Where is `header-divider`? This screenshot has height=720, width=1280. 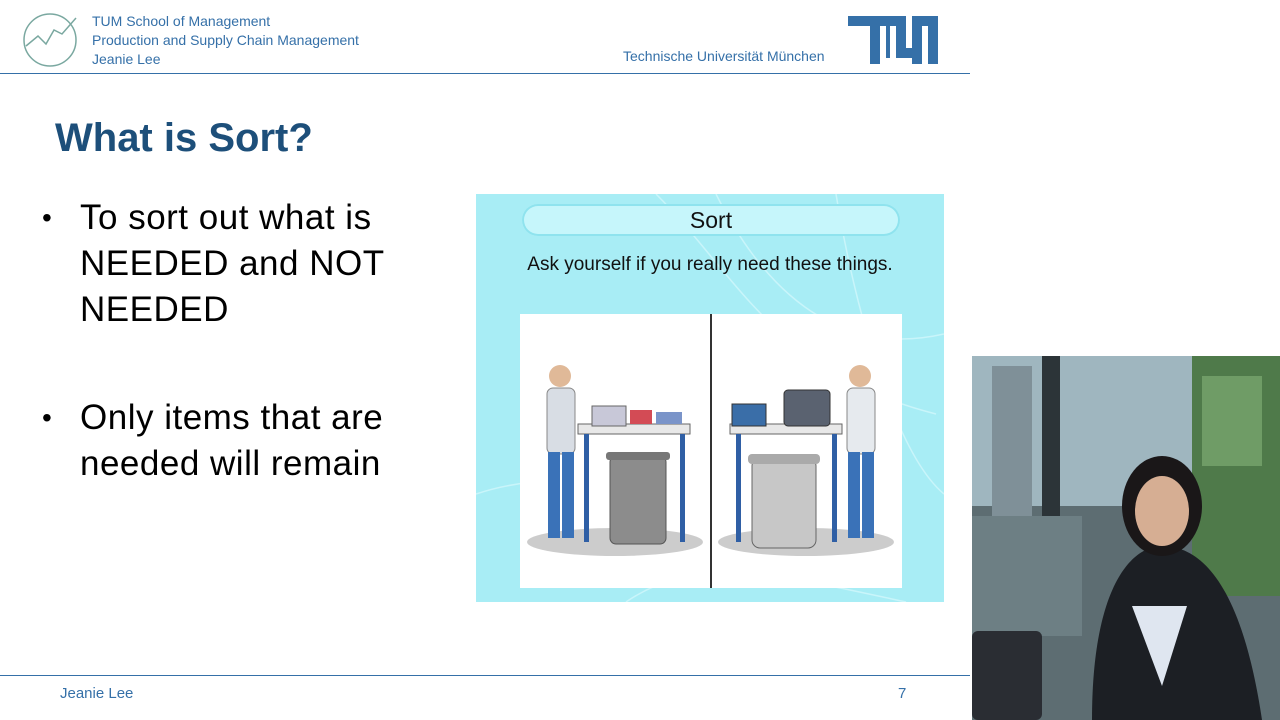 header-divider is located at coordinates (485, 73).